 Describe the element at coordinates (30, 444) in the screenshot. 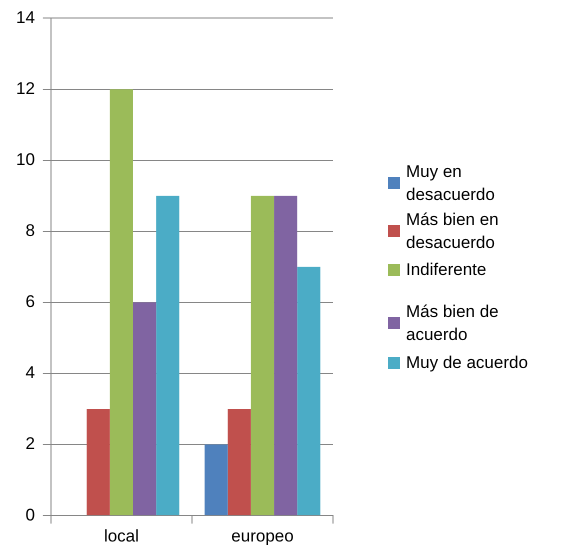

I see `y-tick-label: 2` at that location.